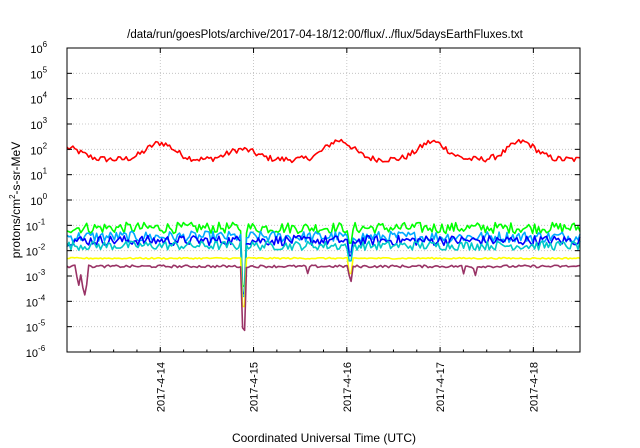  What do you see at coordinates (38, 48) in the screenshot?
I see `y-tick-label: 10⁶` at bounding box center [38, 48].